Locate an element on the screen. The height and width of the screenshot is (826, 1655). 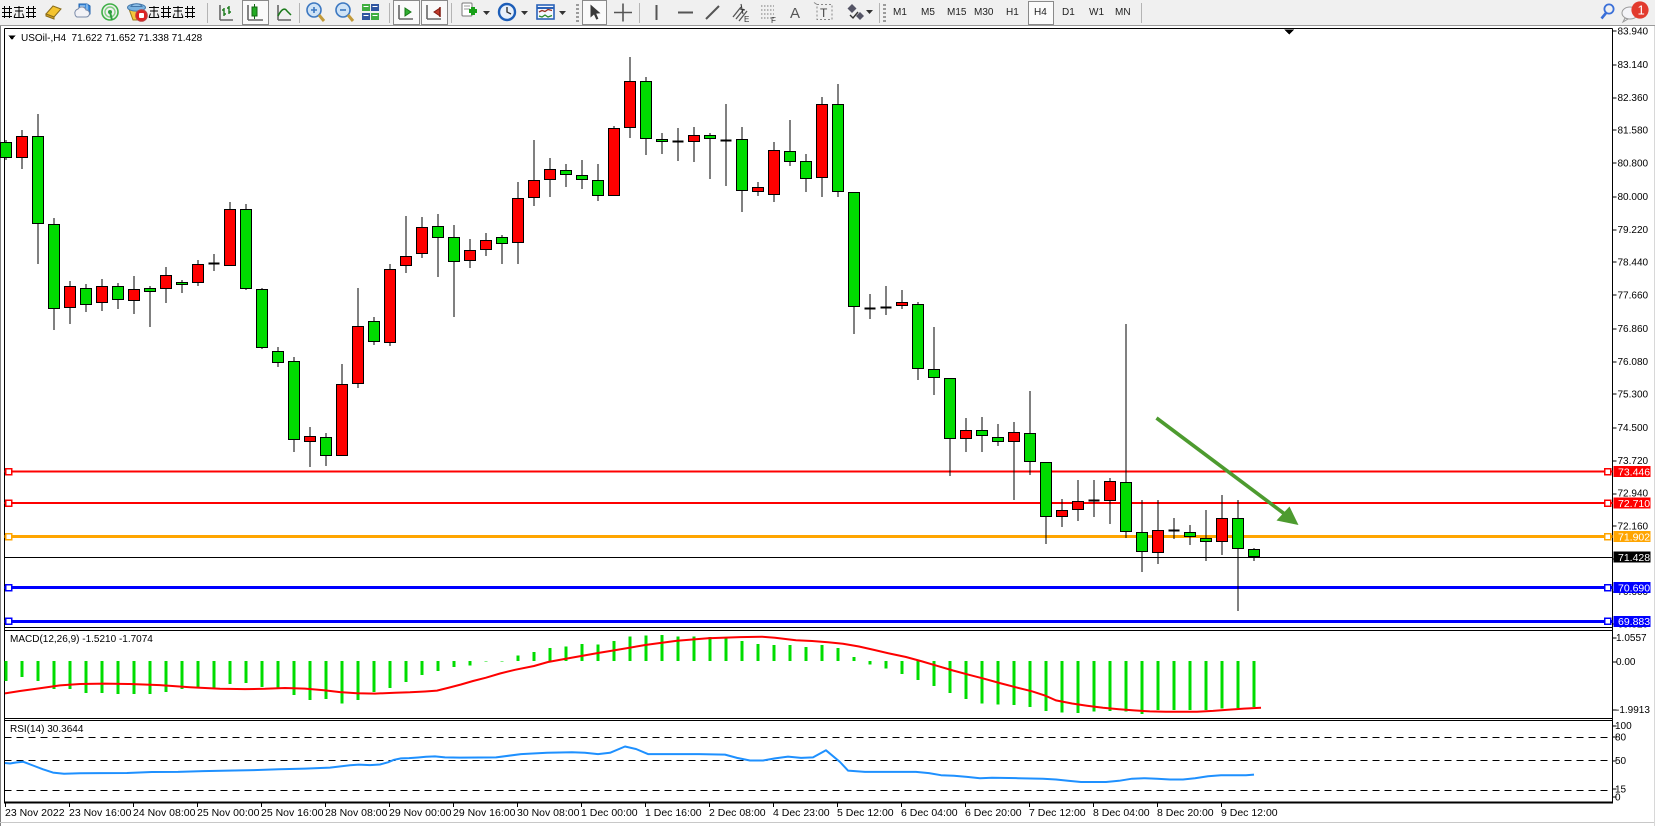
svg-text: 82.360 is located at coordinates (1633, 98).